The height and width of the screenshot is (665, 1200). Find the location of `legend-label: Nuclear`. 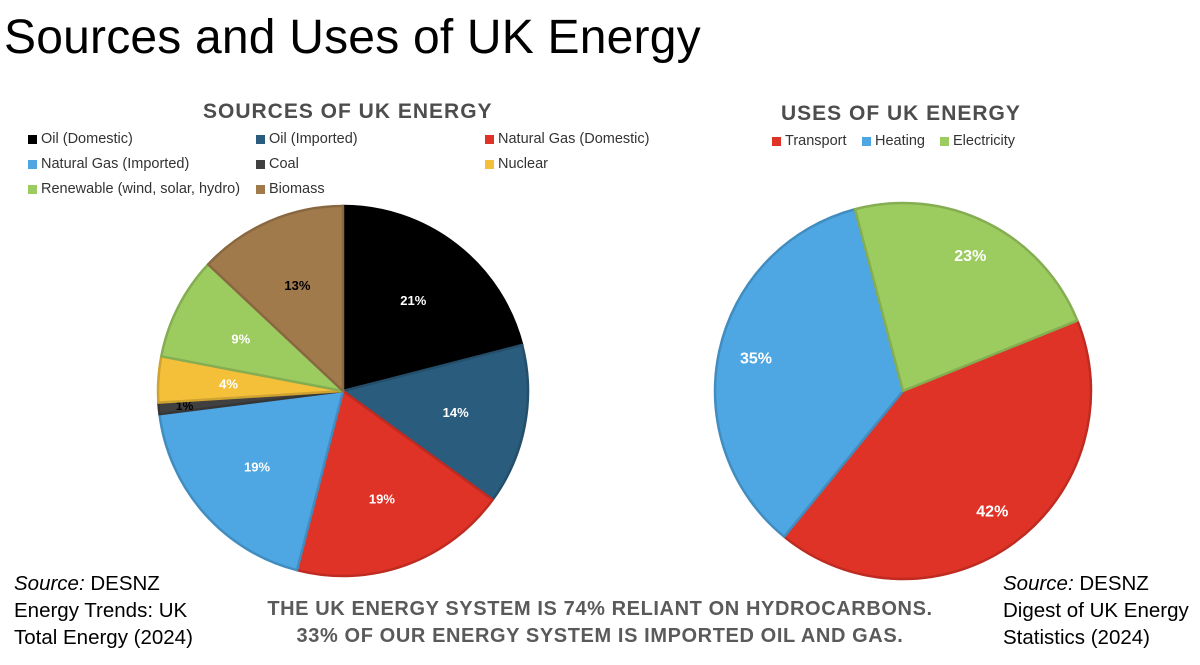

legend-label: Nuclear is located at coordinates (523, 164).